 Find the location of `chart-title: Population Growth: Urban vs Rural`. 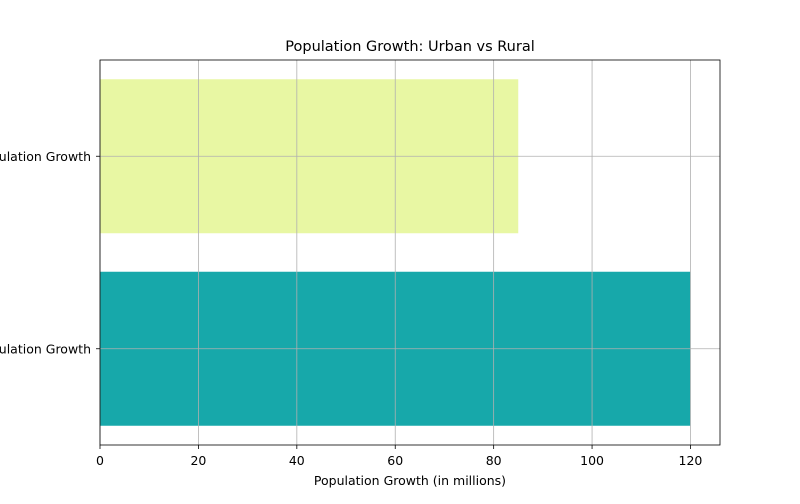

chart-title: Population Growth: Urban vs Rural is located at coordinates (409, 47).